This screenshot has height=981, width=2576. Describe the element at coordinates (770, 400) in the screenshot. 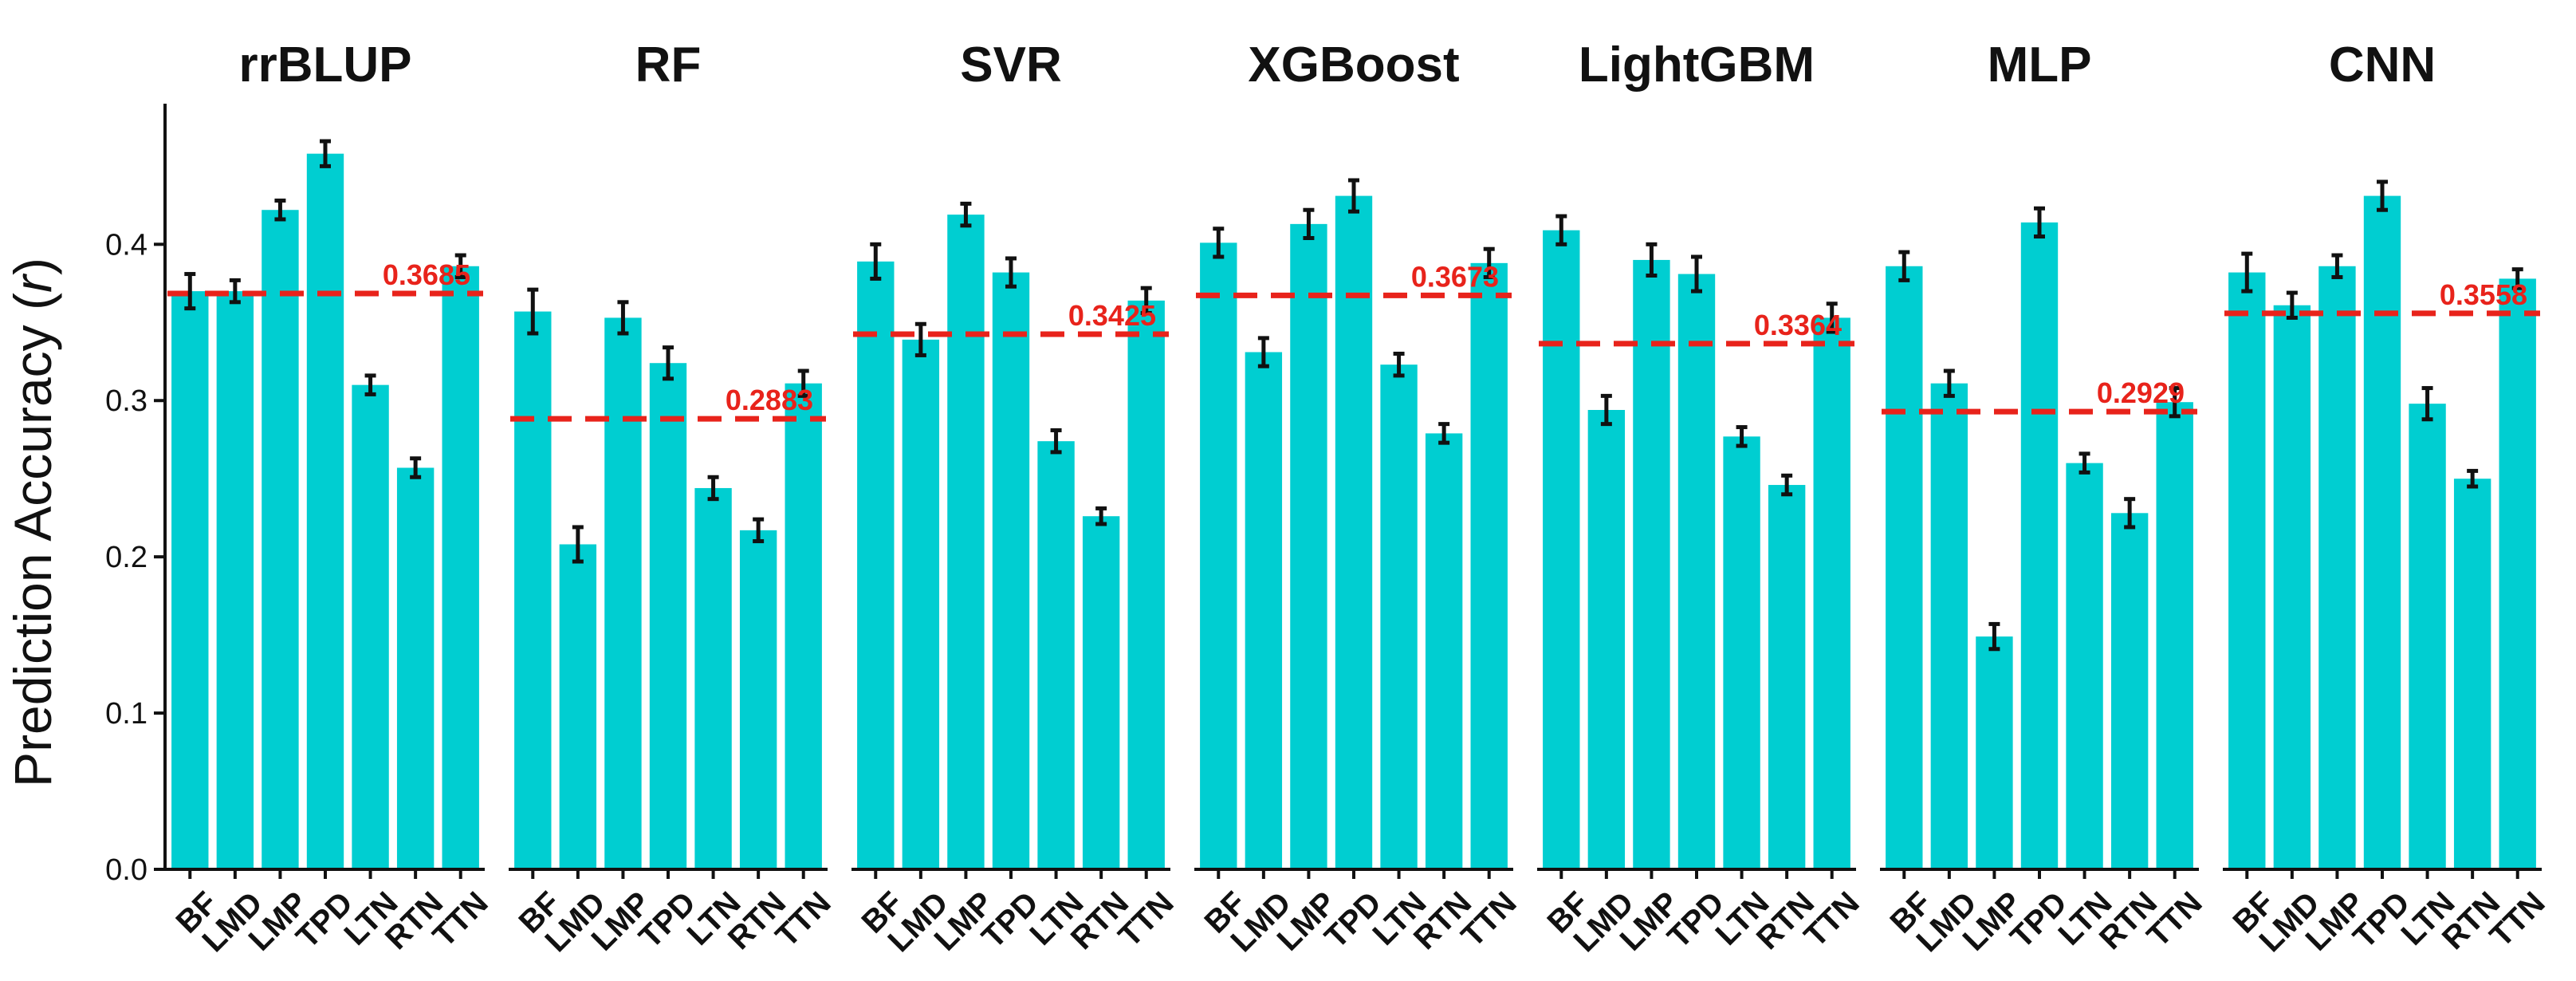

I see `mean-label: 0.2883` at that location.